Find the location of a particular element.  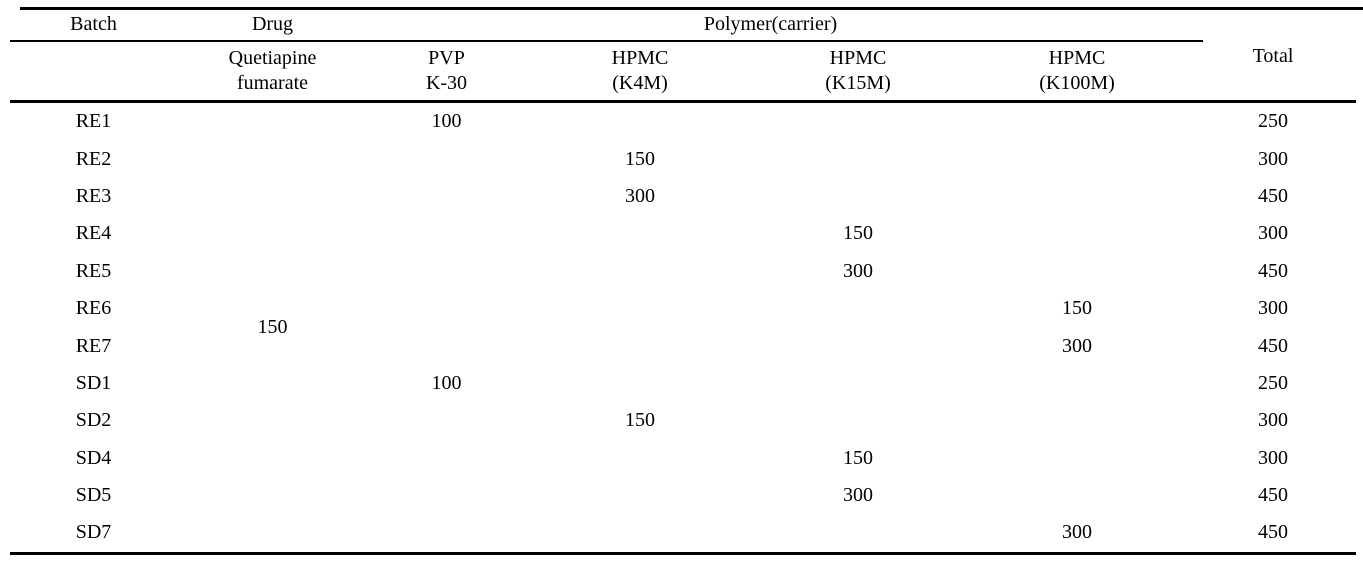

header-bottom-rule is located at coordinates (683, 101).